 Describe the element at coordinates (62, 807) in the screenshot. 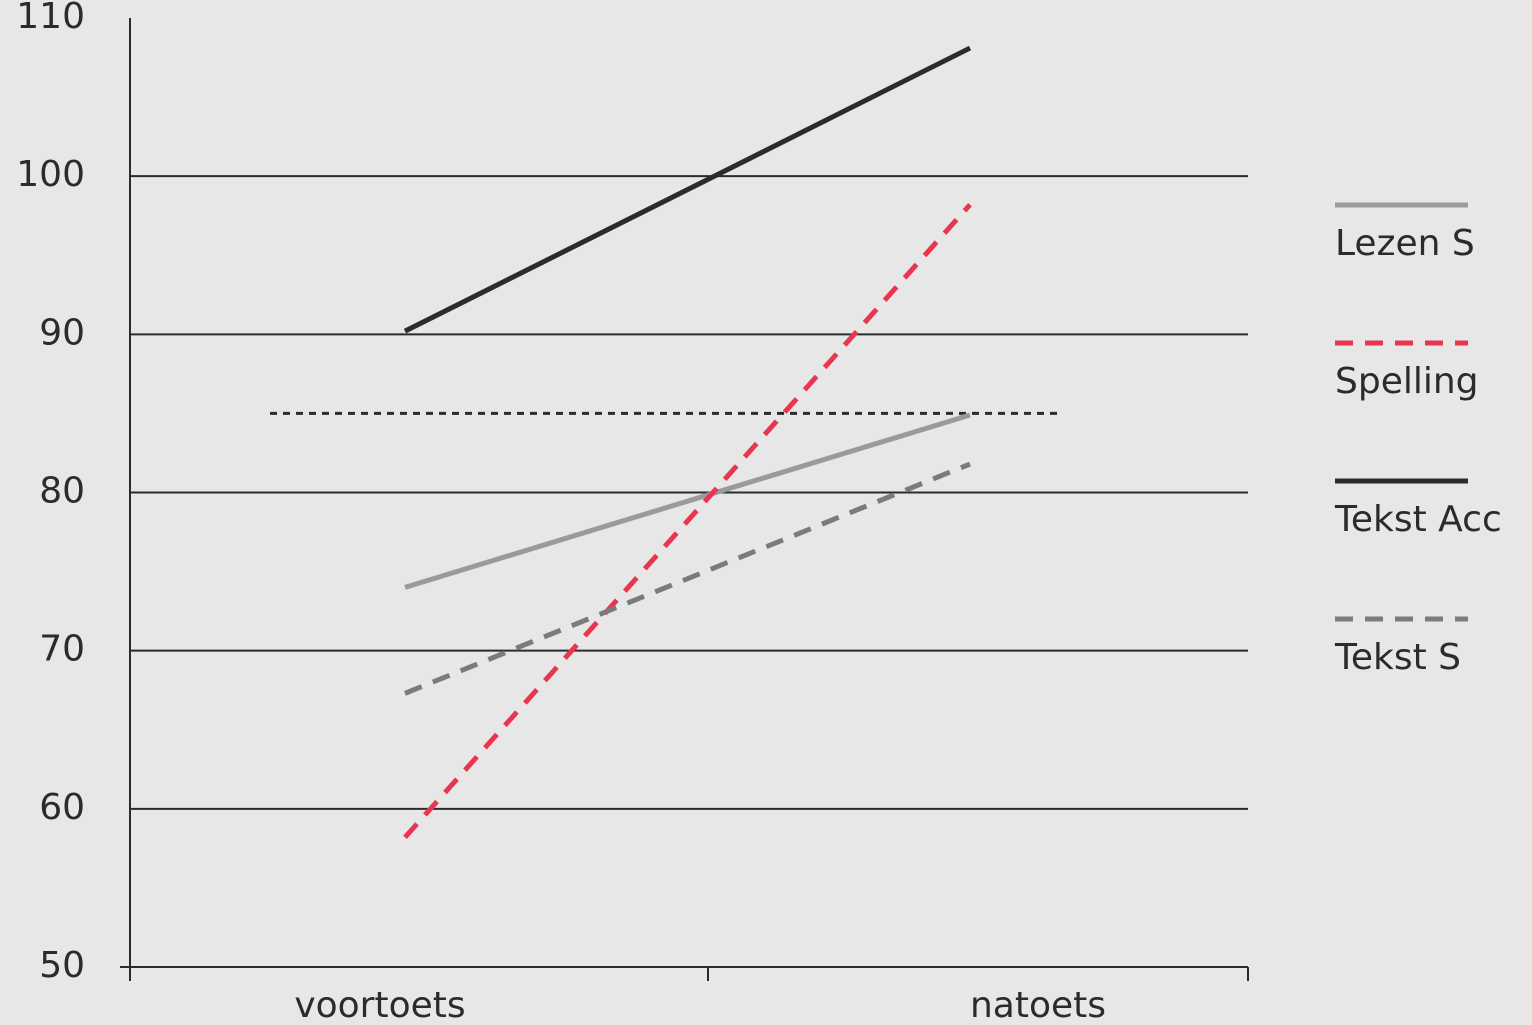

I see `y-tick-label: 60` at that location.